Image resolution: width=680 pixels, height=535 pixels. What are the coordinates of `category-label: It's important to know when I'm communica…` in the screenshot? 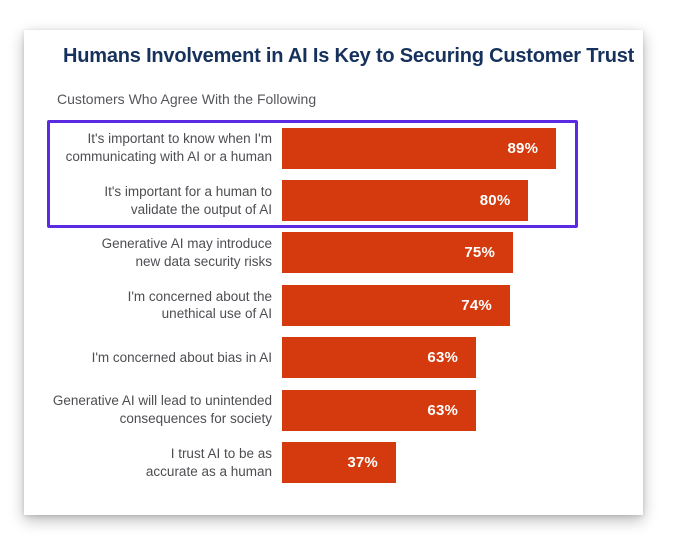 It's located at (168, 148).